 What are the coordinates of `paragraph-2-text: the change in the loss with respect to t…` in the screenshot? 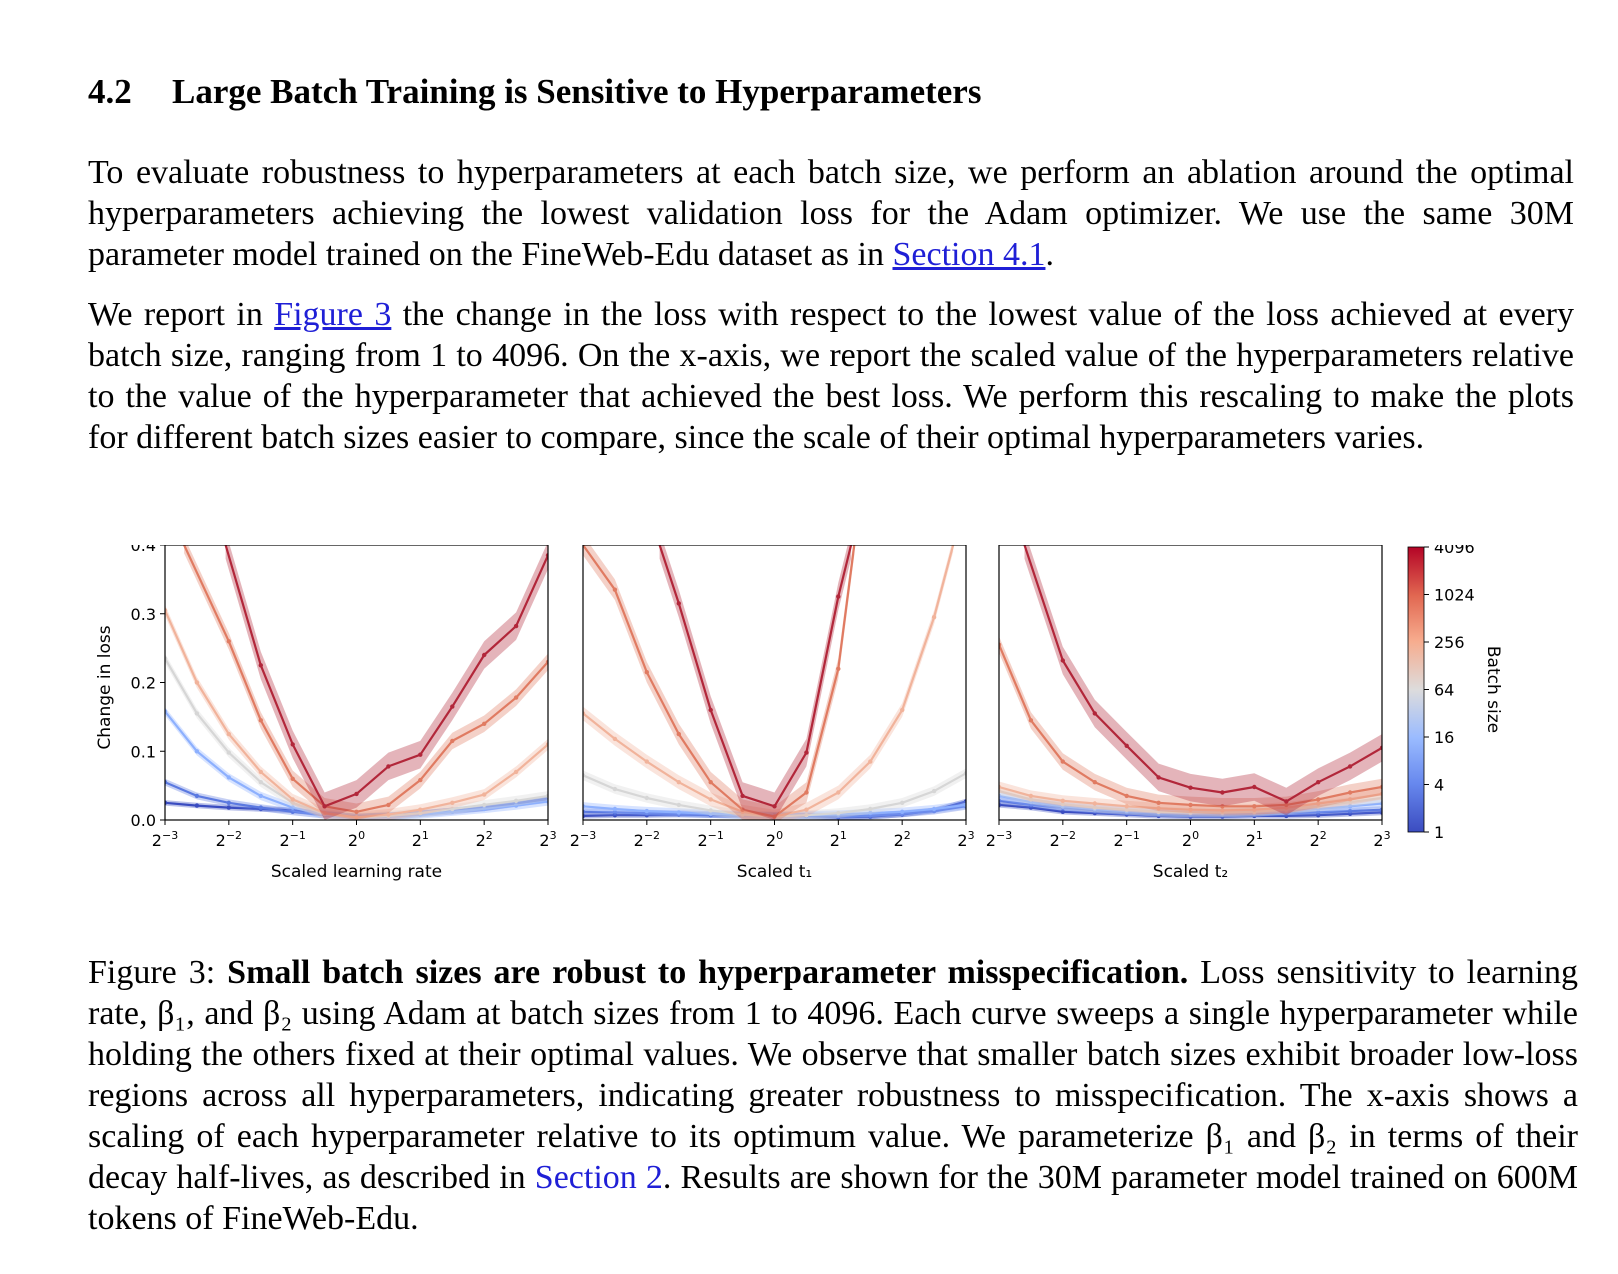 It's located at (831, 376).